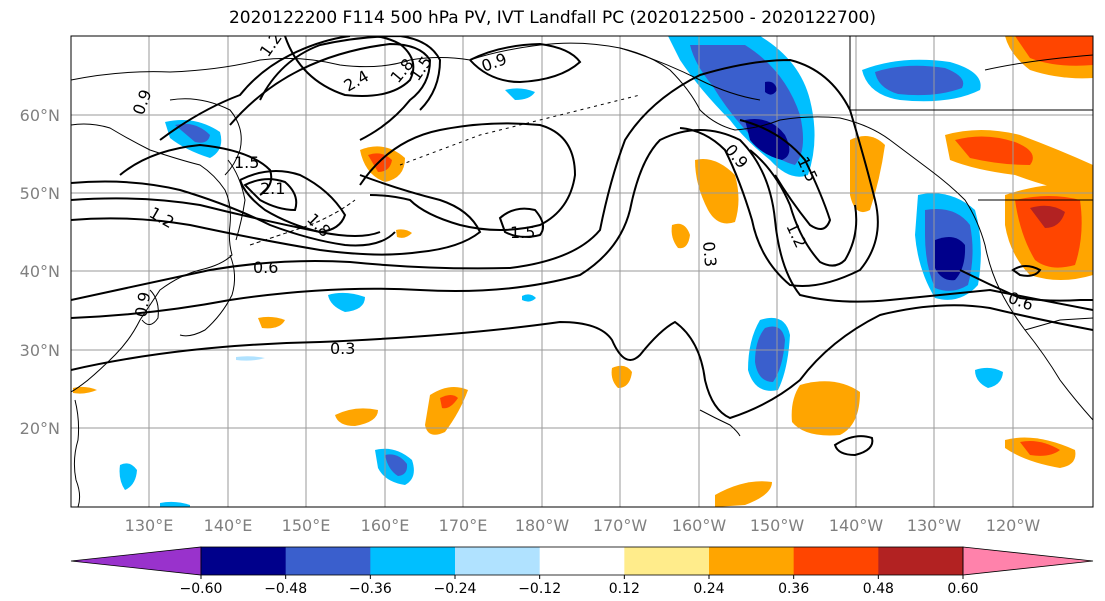 This screenshot has height=601, width=1105. Describe the element at coordinates (152, 258) in the screenshot. I see `coast-asia-east` at that location.